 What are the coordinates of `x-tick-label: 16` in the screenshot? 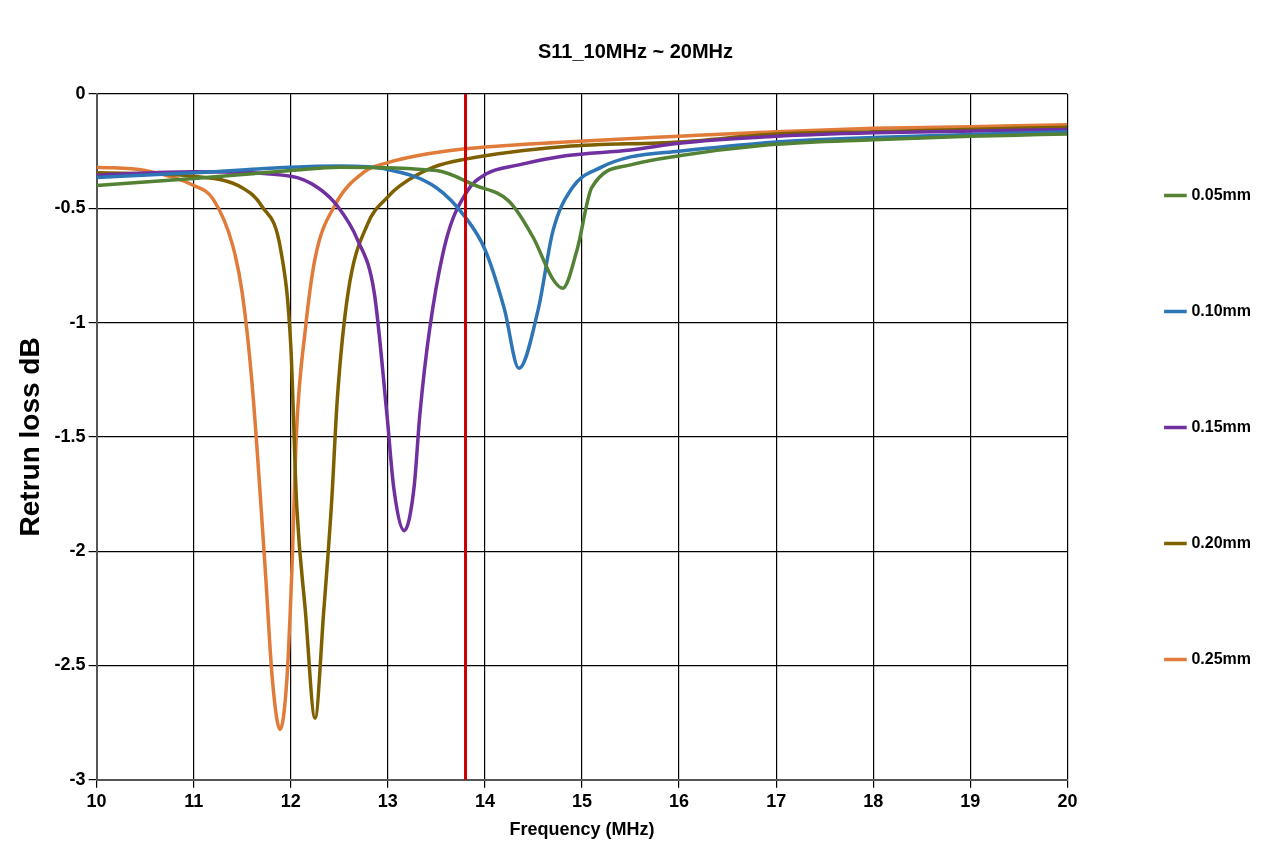 It's located at (679, 800).